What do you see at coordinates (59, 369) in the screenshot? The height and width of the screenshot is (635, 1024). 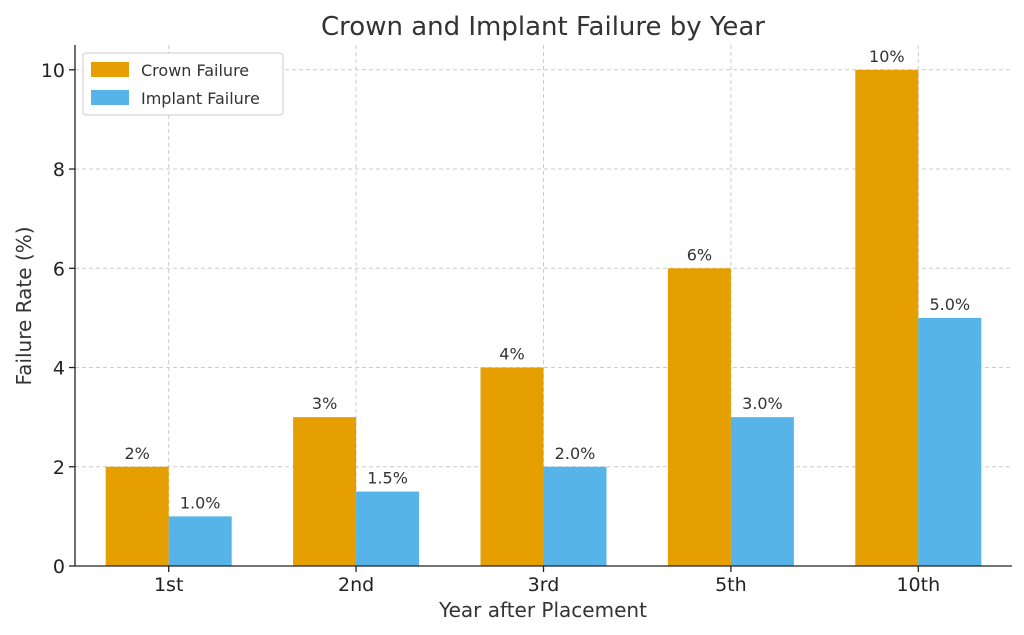 I see `y-tick-label: 4` at bounding box center [59, 369].